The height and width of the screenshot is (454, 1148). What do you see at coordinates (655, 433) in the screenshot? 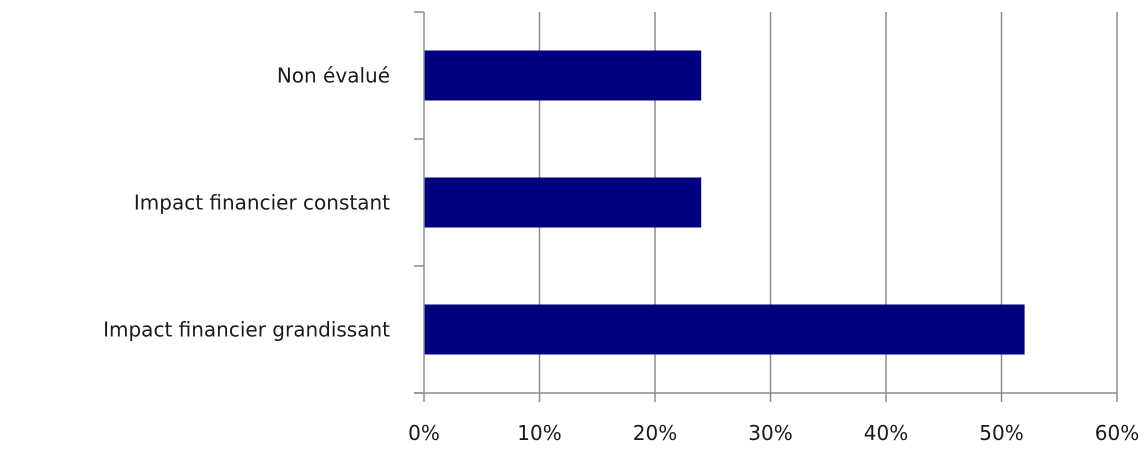
I see `x-tick-label: 20%` at bounding box center [655, 433].